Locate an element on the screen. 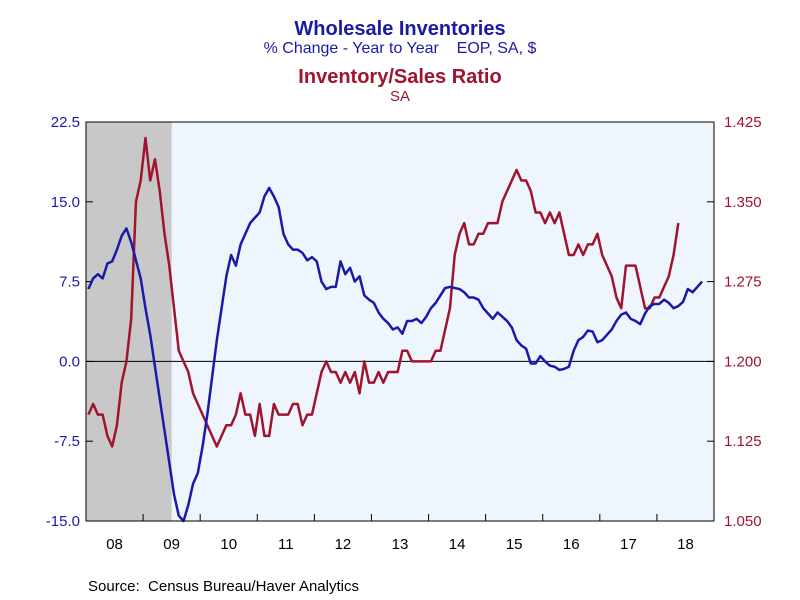 The height and width of the screenshot is (600, 800). right-tick-label: 1.200 is located at coordinates (743, 361).